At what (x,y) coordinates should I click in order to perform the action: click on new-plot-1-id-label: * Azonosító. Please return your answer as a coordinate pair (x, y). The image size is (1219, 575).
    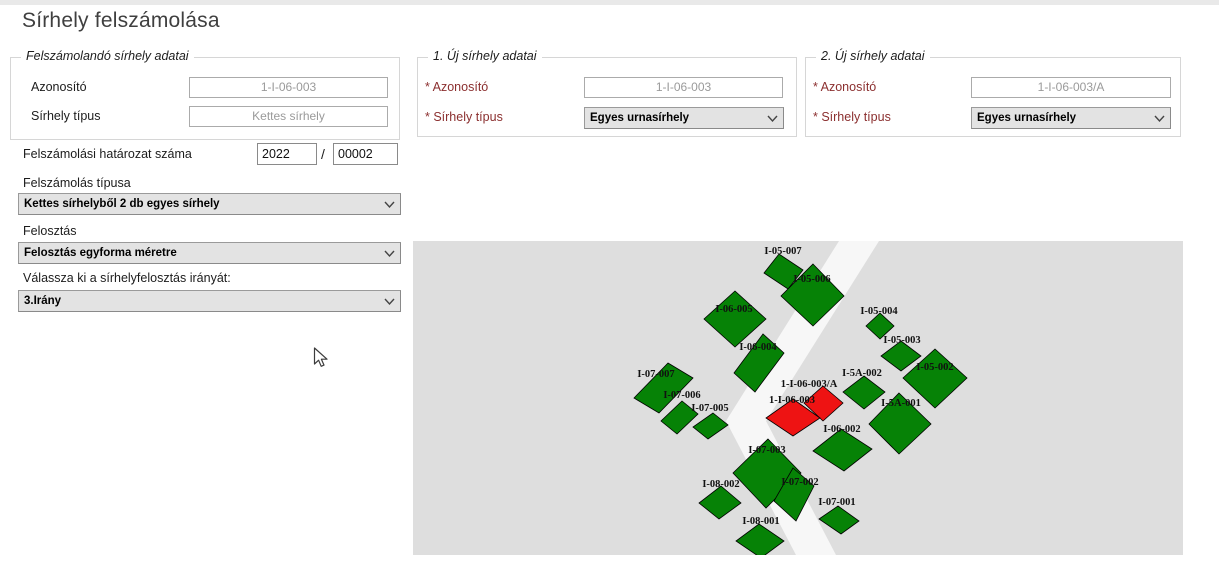
    Looking at the image, I should click on (457, 87).